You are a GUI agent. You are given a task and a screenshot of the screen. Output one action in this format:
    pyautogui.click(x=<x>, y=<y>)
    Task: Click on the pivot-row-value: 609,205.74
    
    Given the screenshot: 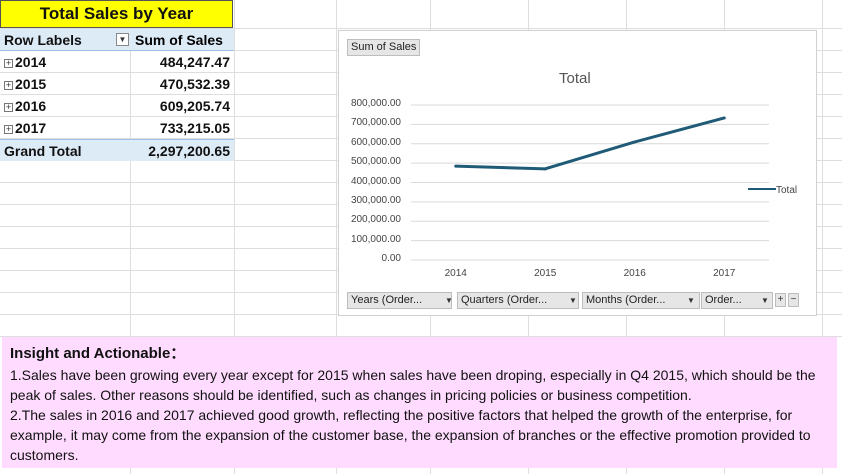 What is the action you would take?
    pyautogui.click(x=194, y=106)
    